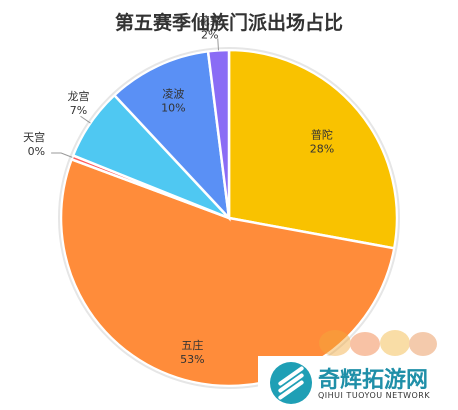 This screenshot has width=458, height=410. What do you see at coordinates (374, 395) in the screenshot?
I see `watermark-subtext: QIHUI TUOYOU NETWORK` at bounding box center [374, 395].